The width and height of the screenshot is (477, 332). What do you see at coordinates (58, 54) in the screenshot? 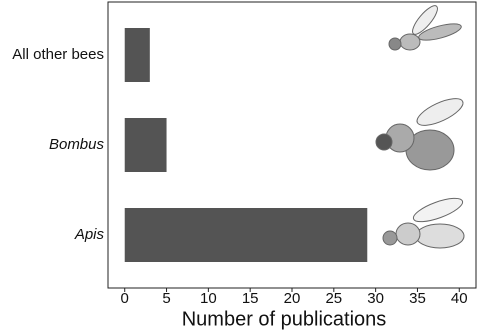
I see `y-tick-label: All other bees` at bounding box center [58, 54].